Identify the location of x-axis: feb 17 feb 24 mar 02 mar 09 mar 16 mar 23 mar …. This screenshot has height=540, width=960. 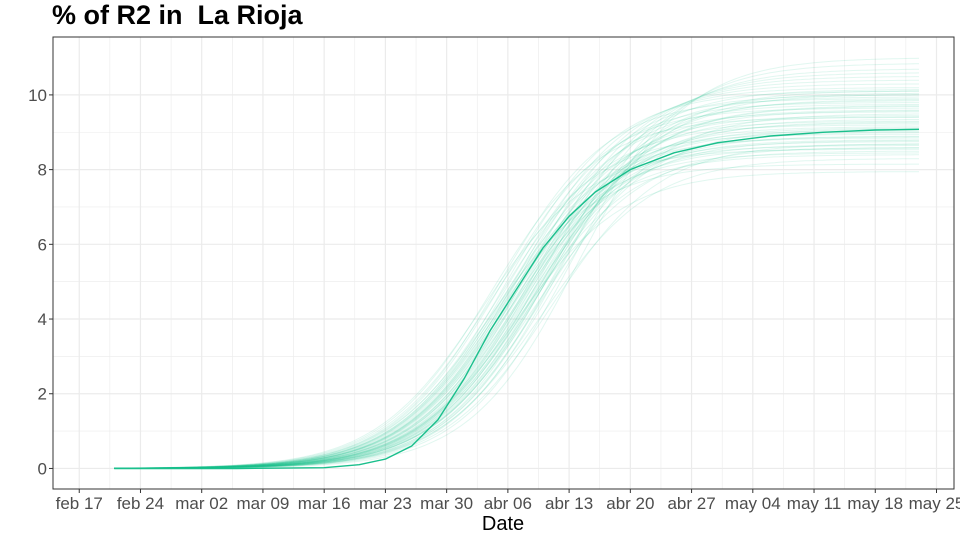
(508, 501).